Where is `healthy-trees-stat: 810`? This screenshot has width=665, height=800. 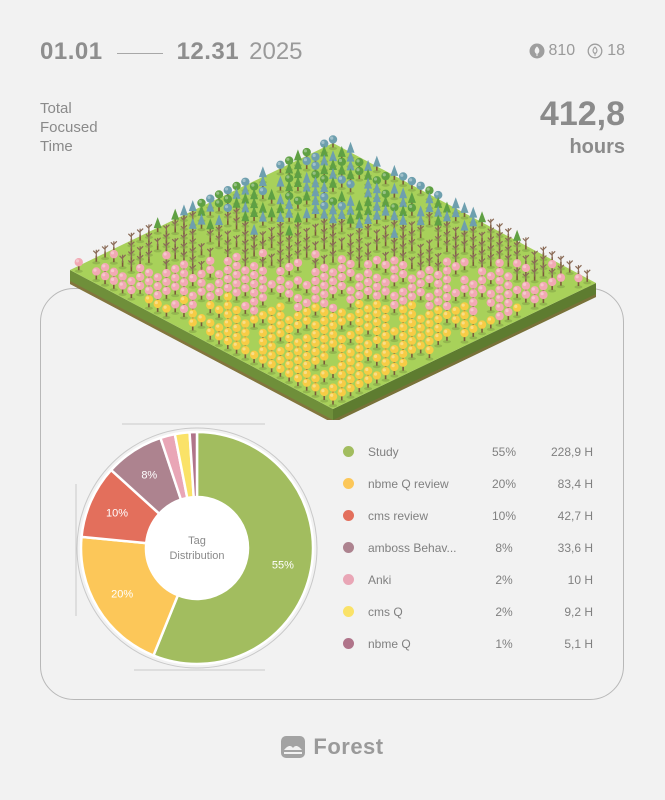
healthy-trees-stat: 810 is located at coordinates (552, 51).